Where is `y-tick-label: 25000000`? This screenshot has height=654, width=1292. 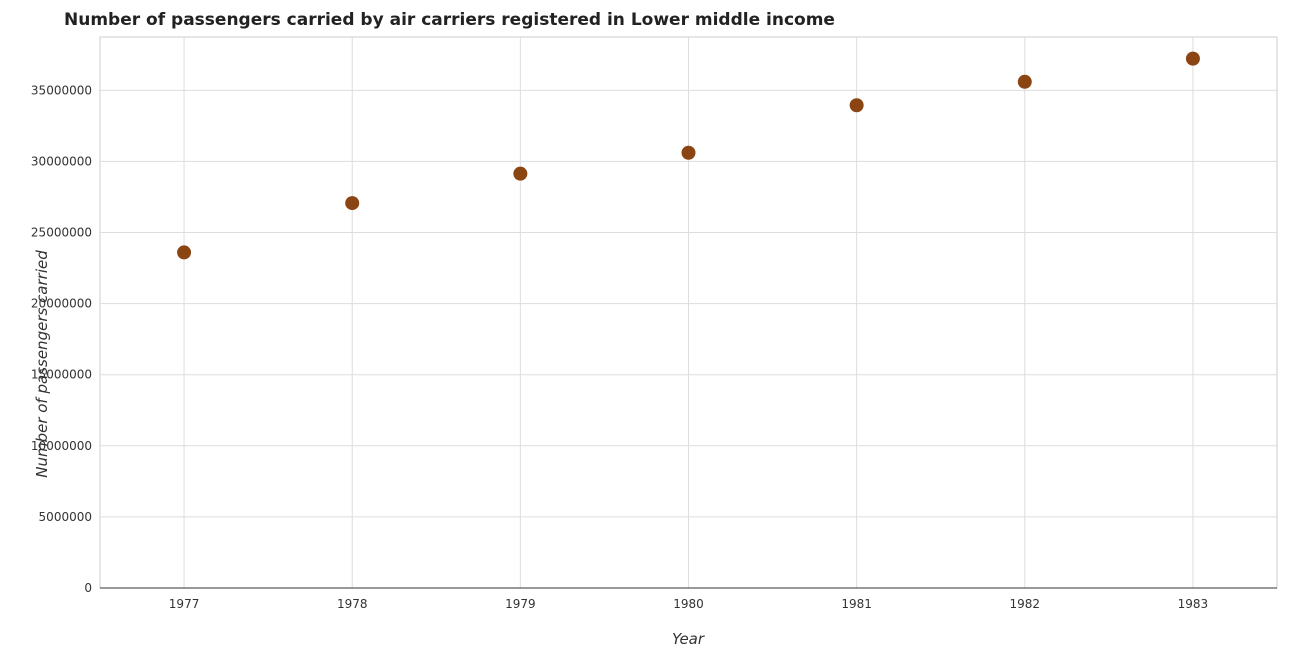
y-tick-label: 25000000 is located at coordinates (61, 233).